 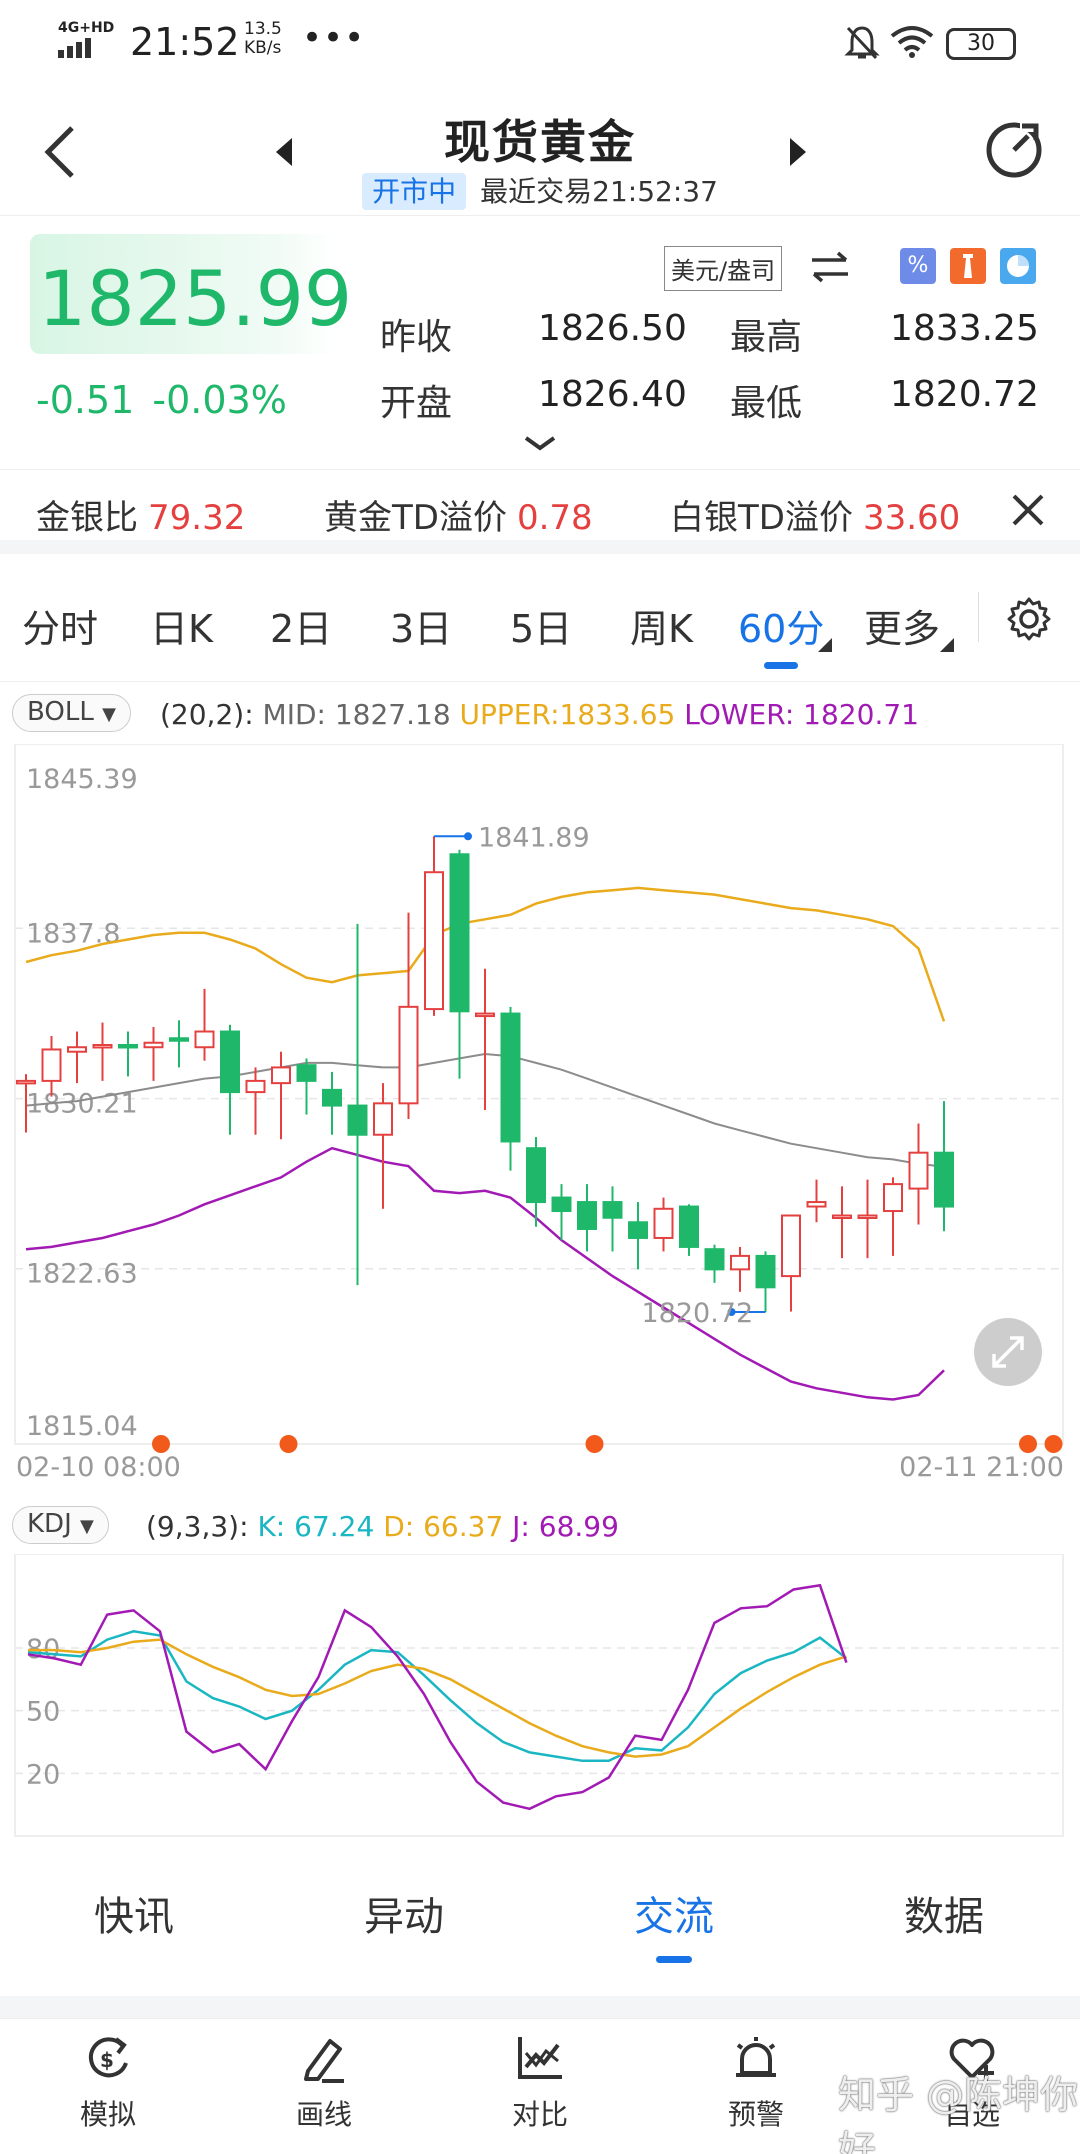 I want to click on simulate-icon: $, so click(x=108, y=2057).